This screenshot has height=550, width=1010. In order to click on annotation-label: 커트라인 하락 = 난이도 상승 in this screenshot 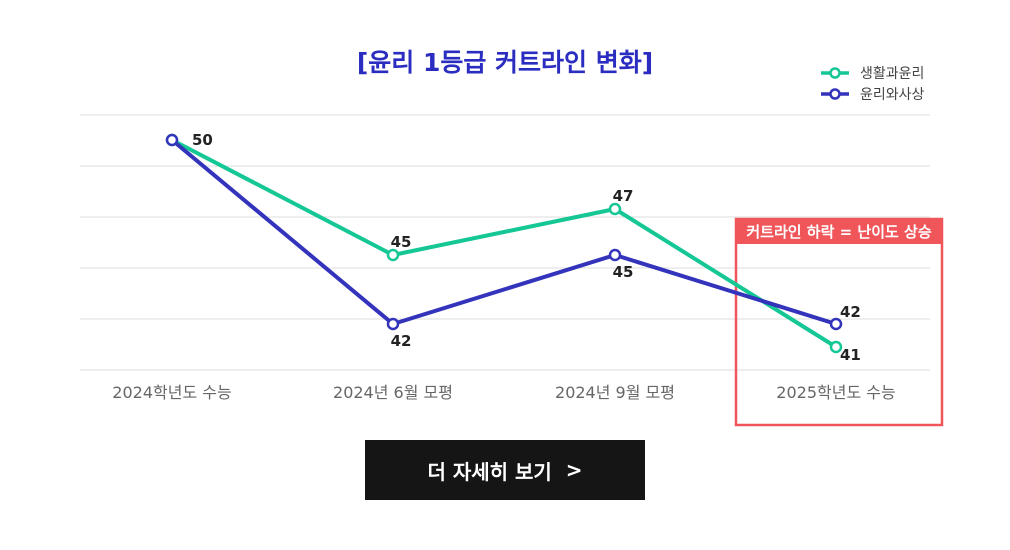, I will do `click(838, 232)`.